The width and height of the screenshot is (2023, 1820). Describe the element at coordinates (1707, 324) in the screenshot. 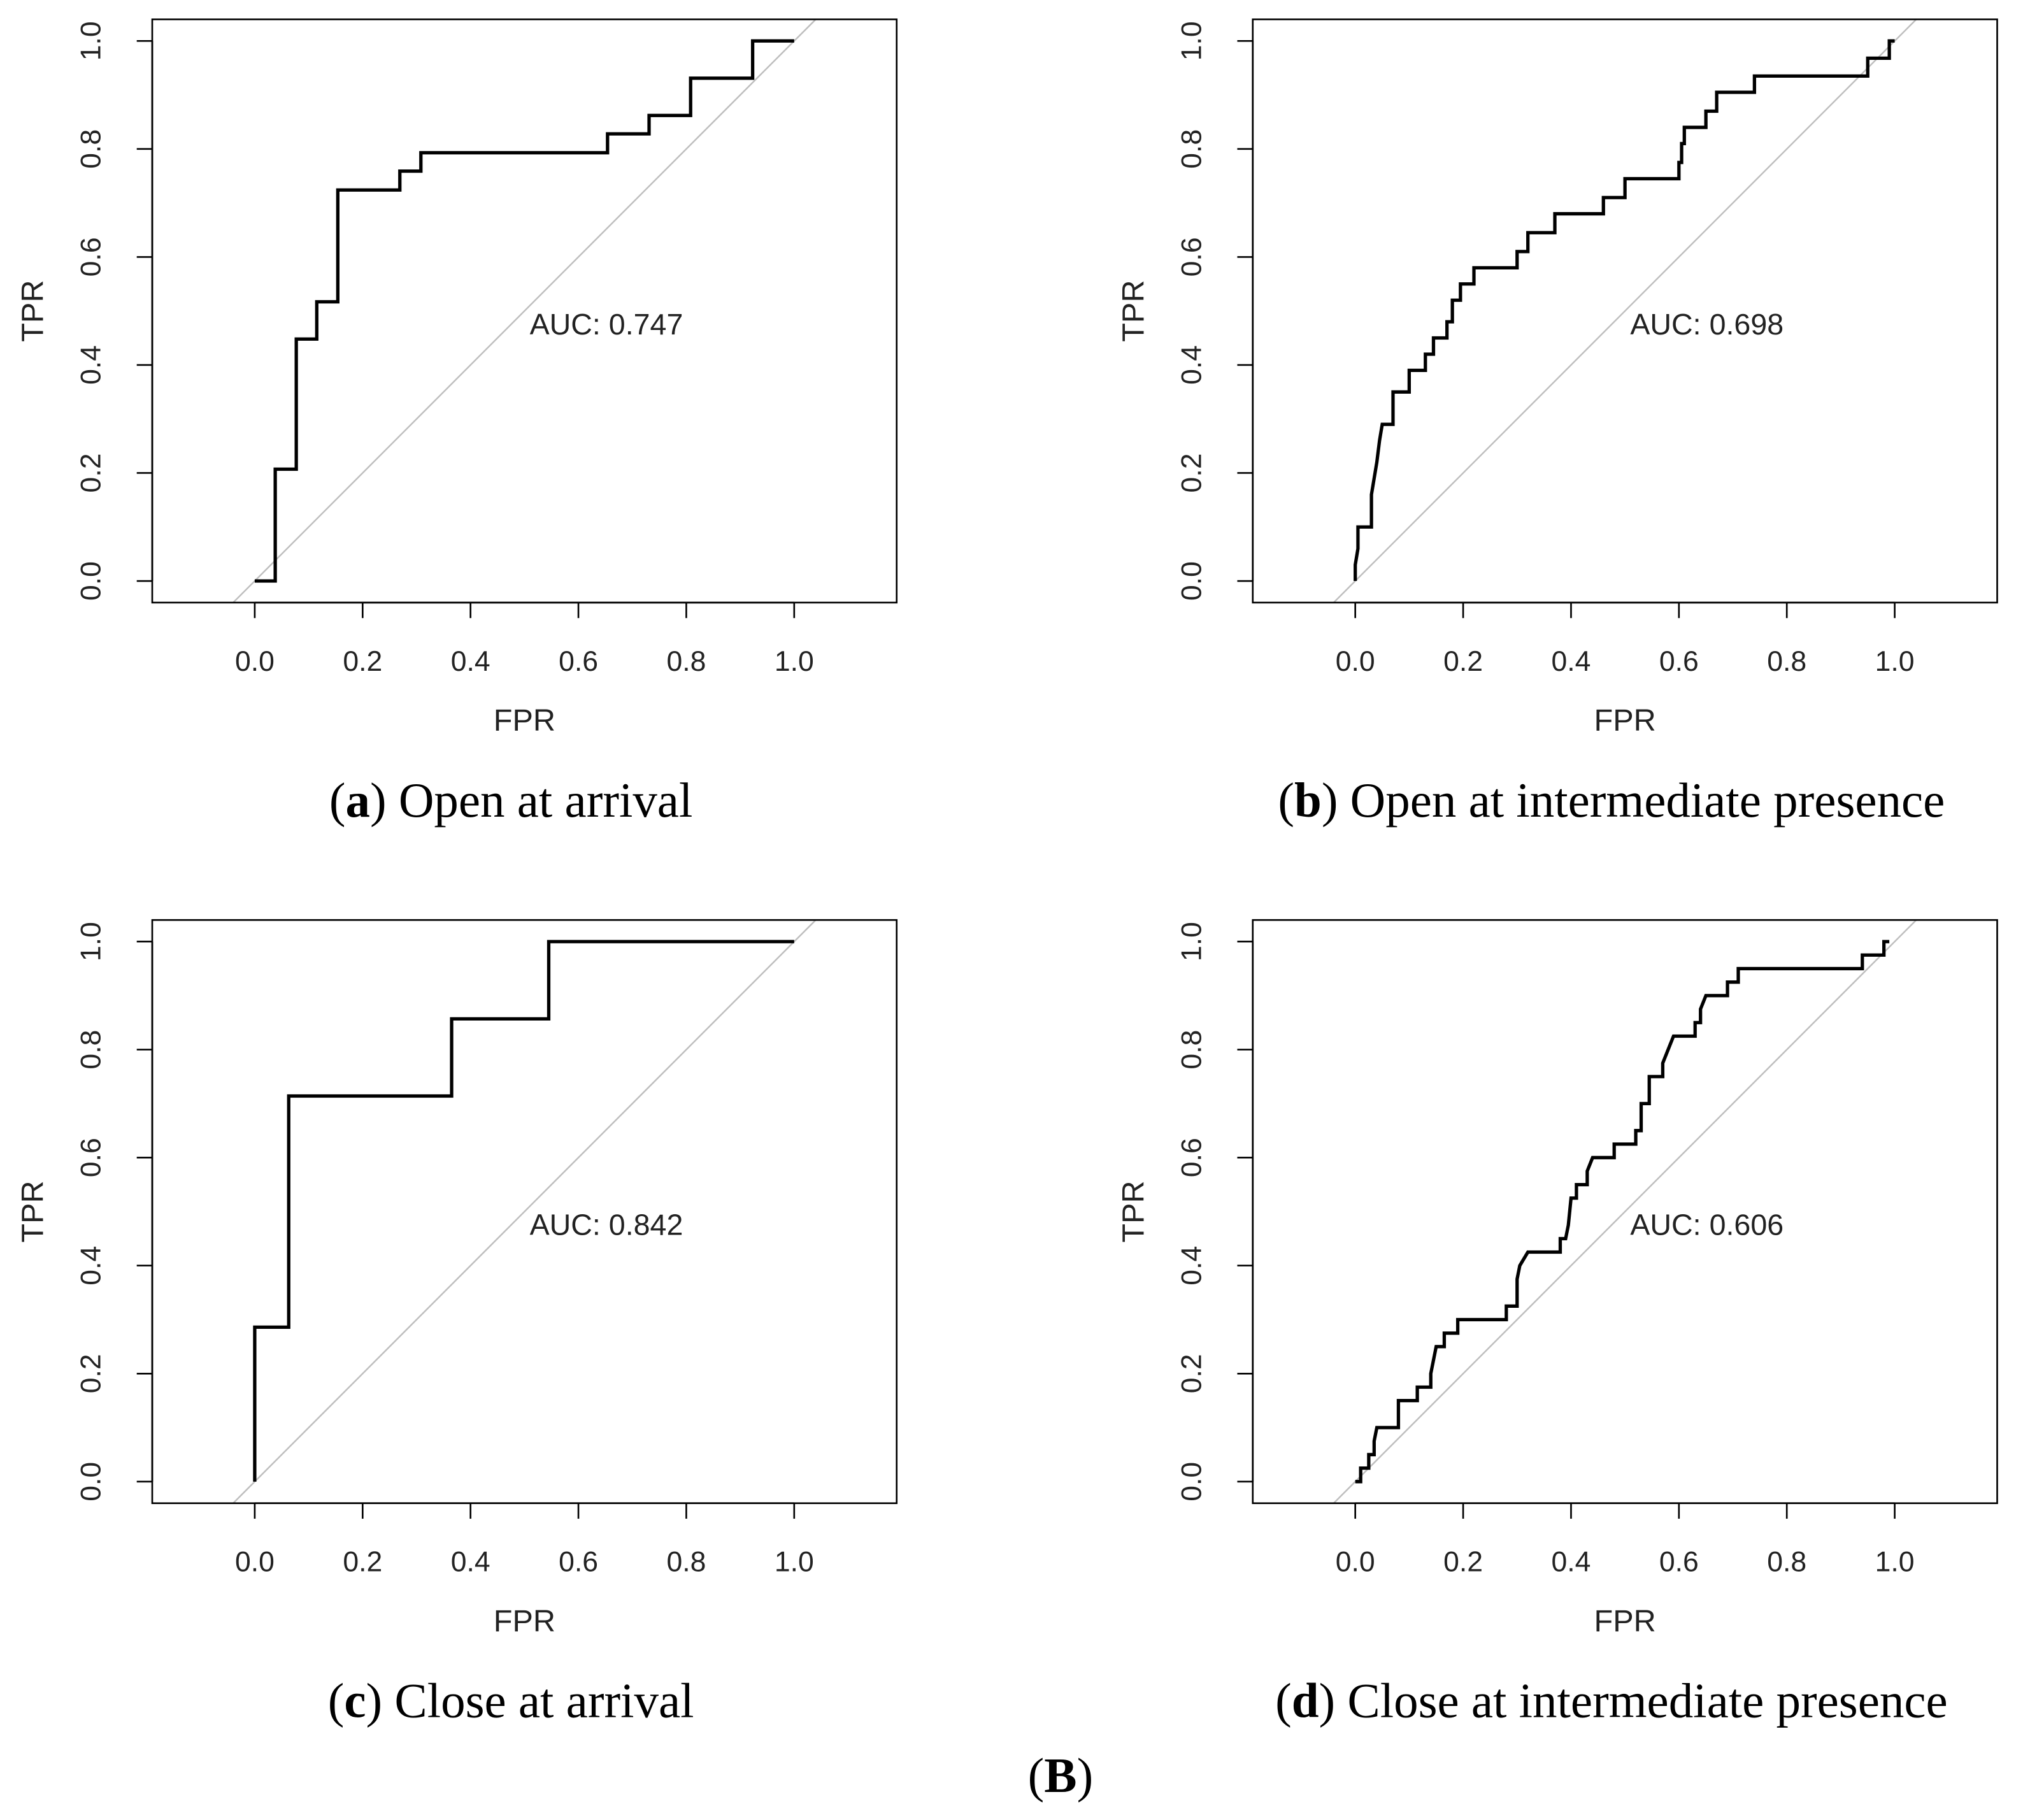

I see `annotation: AUC: 0.698` at that location.